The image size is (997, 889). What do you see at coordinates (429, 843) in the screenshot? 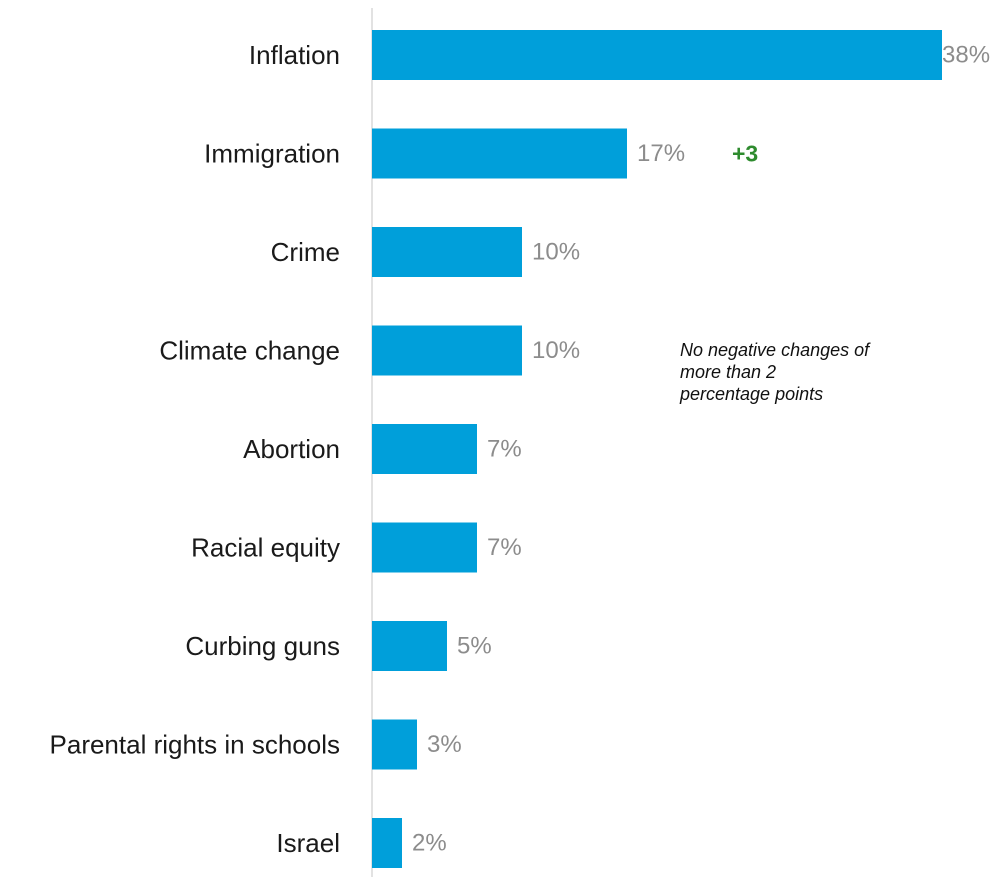
I see `value-label-israel: 2%` at bounding box center [429, 843].